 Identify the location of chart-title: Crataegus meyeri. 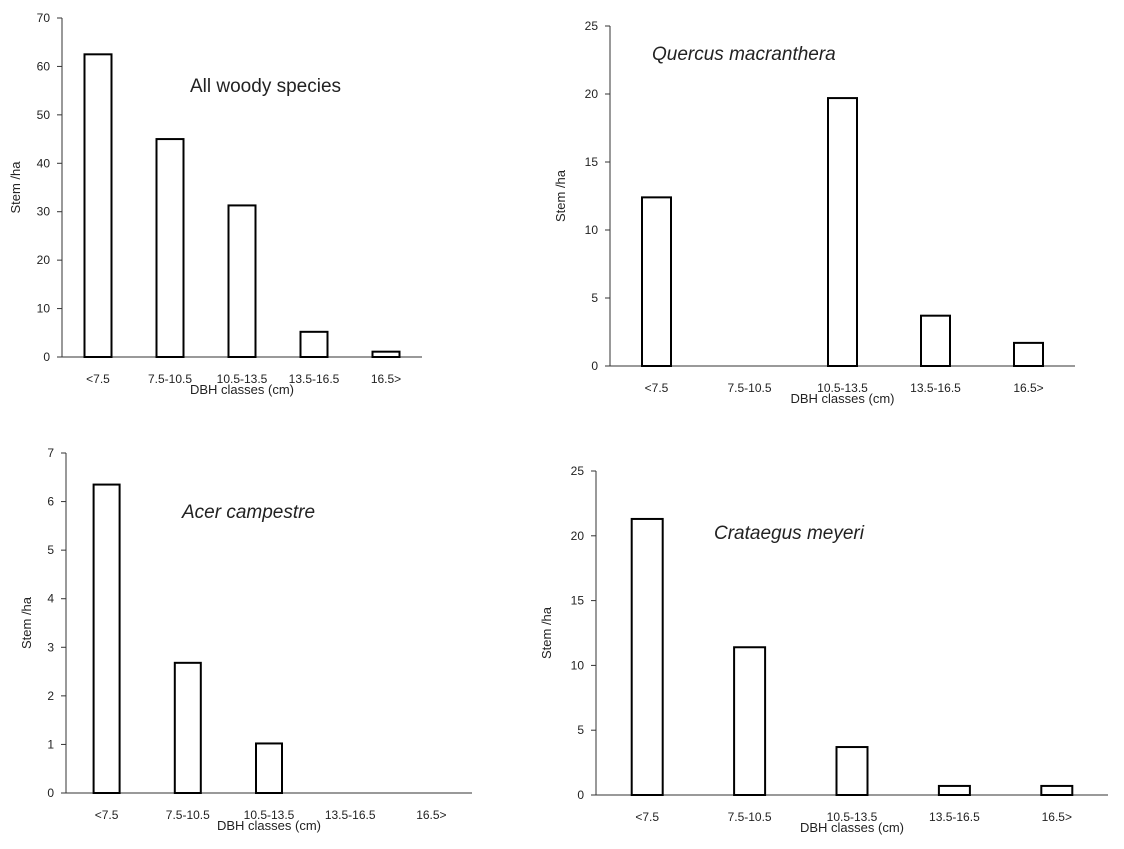
(789, 533).